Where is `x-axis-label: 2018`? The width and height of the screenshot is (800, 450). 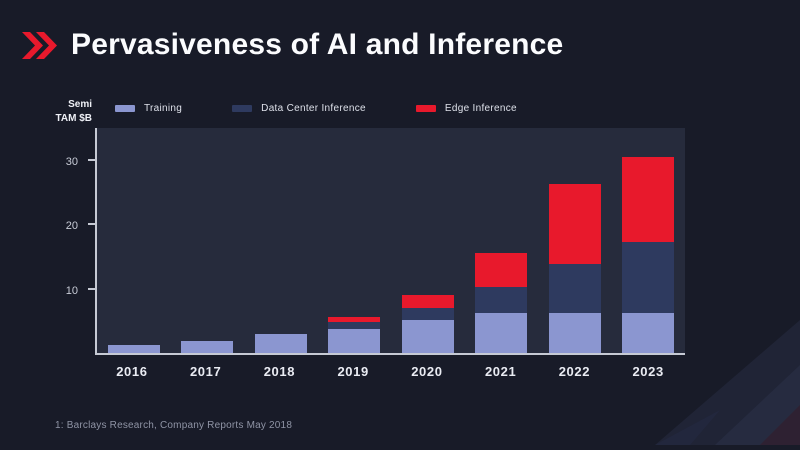
x-axis-label: 2018 is located at coordinates (279, 371).